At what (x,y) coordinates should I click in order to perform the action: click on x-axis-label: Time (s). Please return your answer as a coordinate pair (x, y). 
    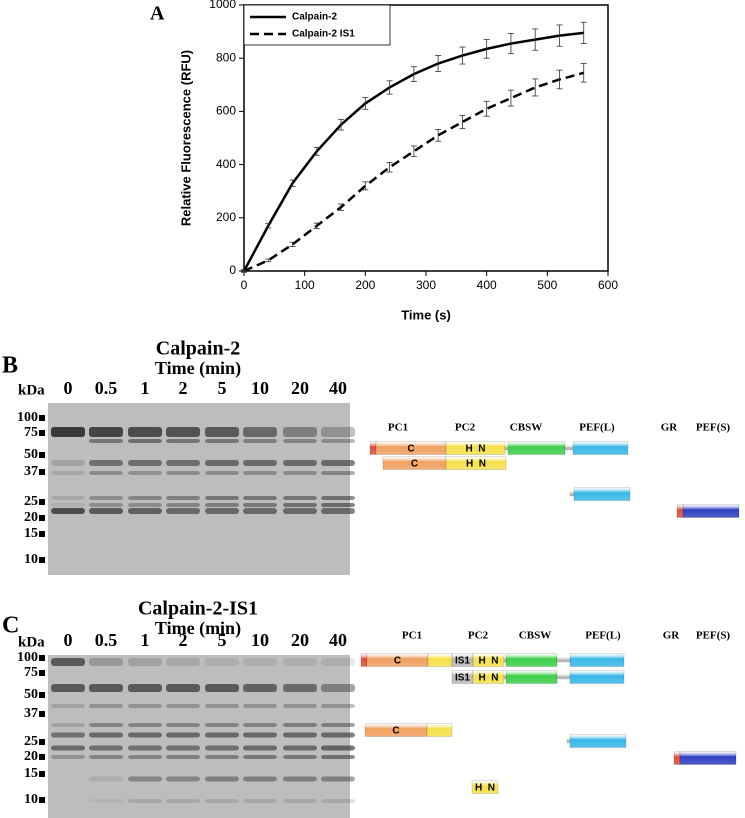
    Looking at the image, I should click on (426, 314).